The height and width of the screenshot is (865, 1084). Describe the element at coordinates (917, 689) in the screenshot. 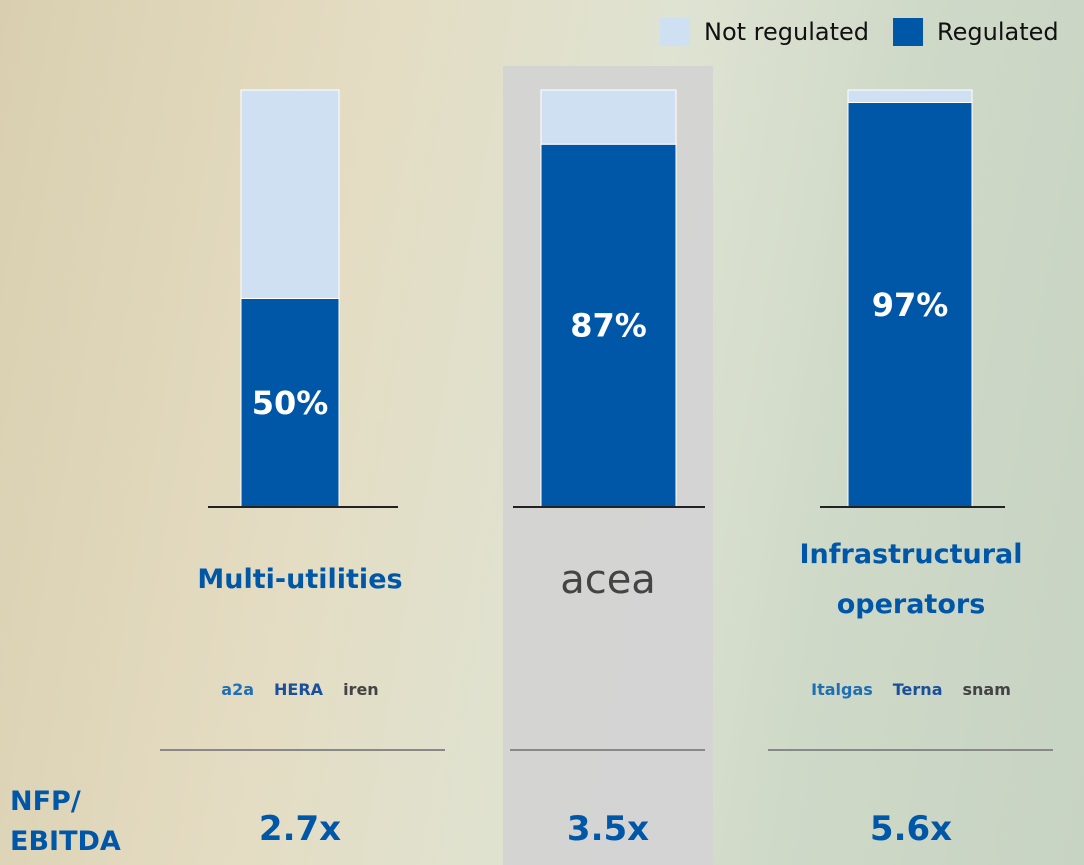

I see `logo: Terna` at that location.